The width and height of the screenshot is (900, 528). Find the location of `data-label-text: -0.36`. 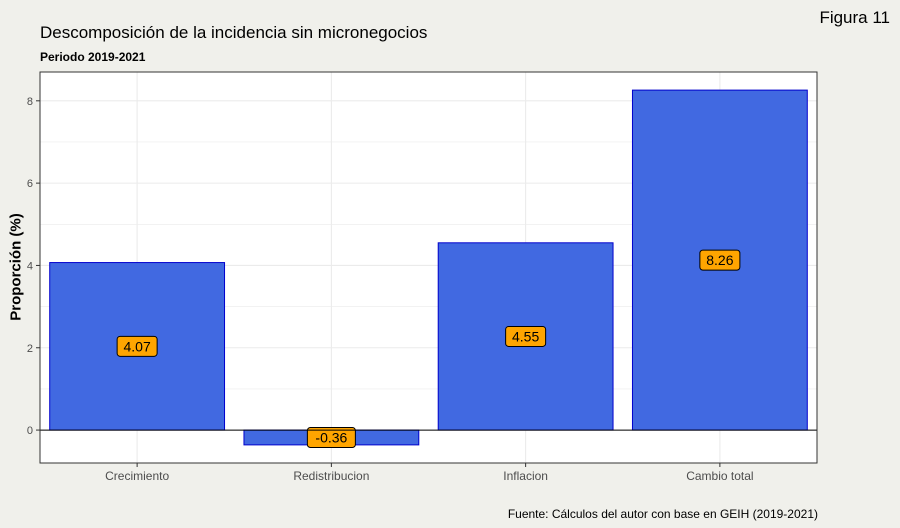

data-label-text: -0.36 is located at coordinates (331, 437).